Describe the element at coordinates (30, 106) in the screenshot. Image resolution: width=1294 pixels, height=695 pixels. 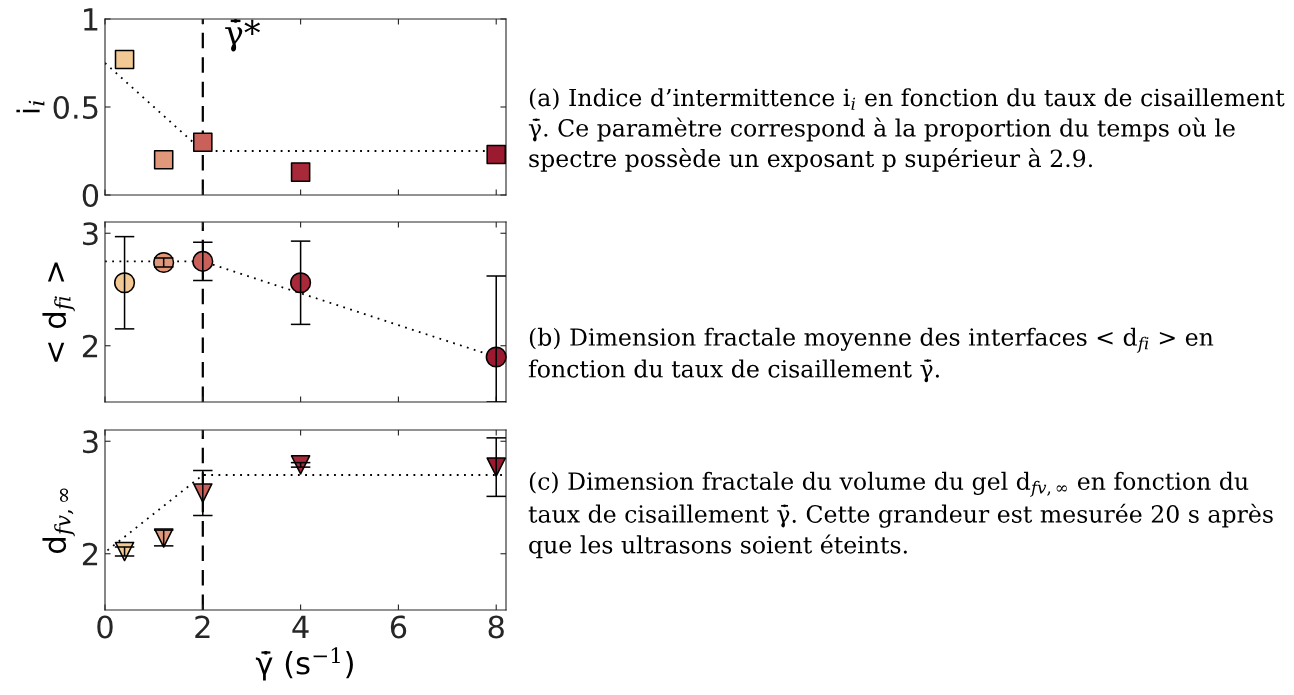
I see `y-axis-title: i$_{i}$` at that location.